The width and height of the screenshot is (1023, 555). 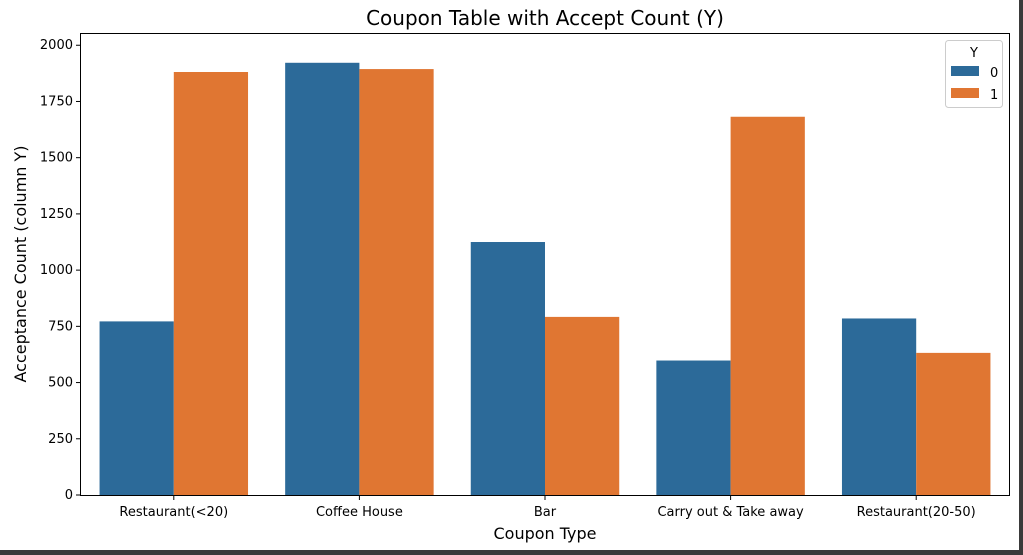 What do you see at coordinates (545, 512) in the screenshot?
I see `x-tick-label: Bar` at bounding box center [545, 512].